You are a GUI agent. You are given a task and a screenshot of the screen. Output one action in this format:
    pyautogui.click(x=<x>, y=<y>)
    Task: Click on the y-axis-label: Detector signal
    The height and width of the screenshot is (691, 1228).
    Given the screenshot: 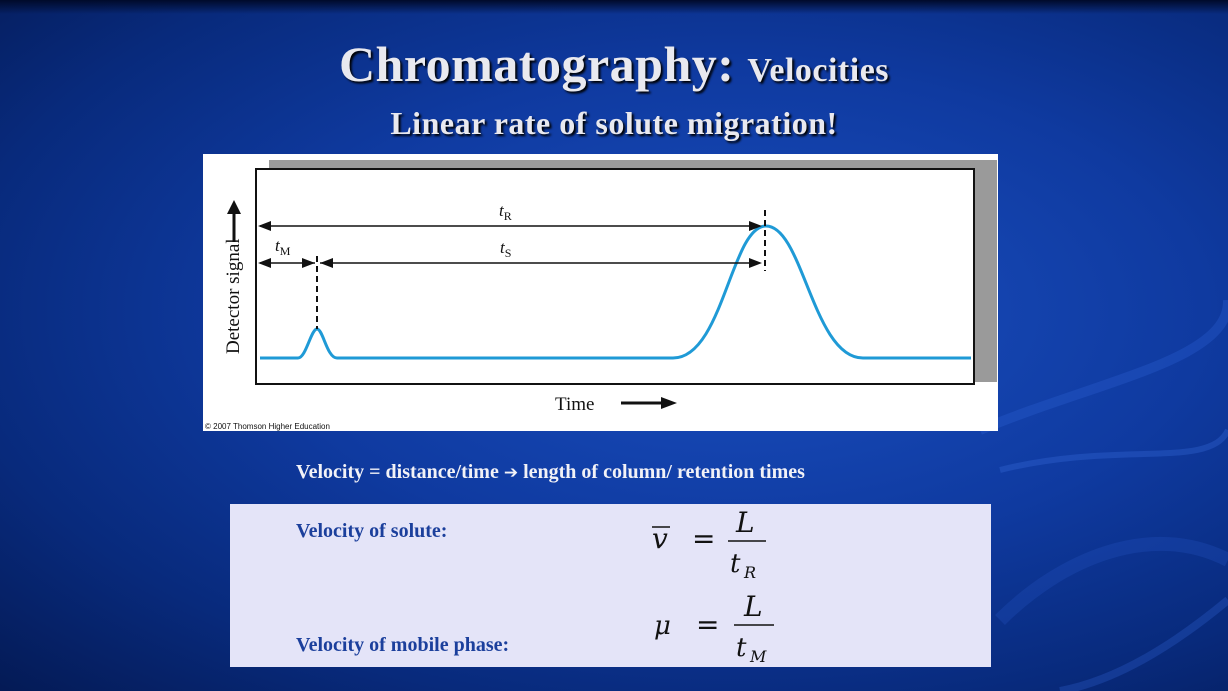 What is the action you would take?
    pyautogui.click(x=233, y=296)
    